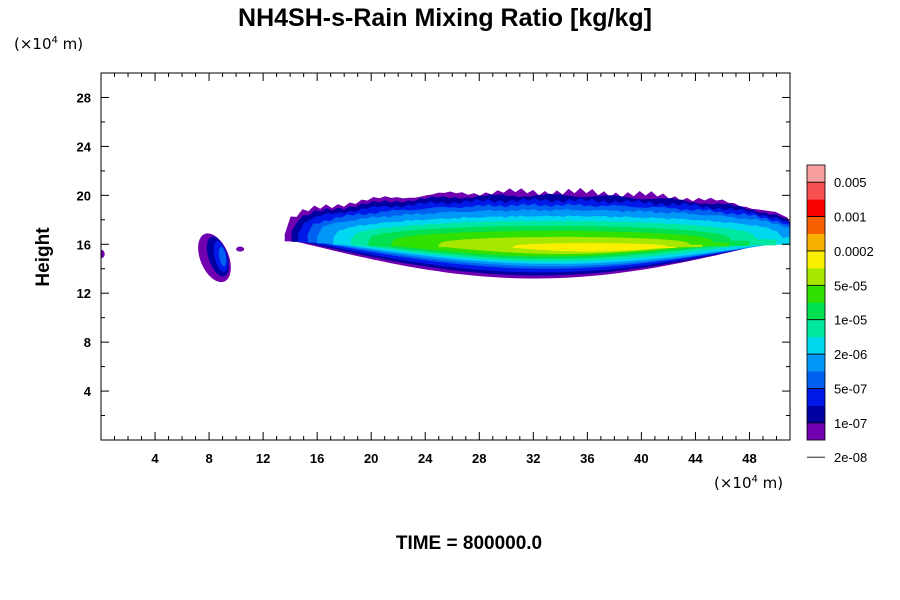 The height and width of the screenshot is (600, 900). What do you see at coordinates (469, 543) in the screenshot?
I see `time-label: TIME = 800000.0` at bounding box center [469, 543].